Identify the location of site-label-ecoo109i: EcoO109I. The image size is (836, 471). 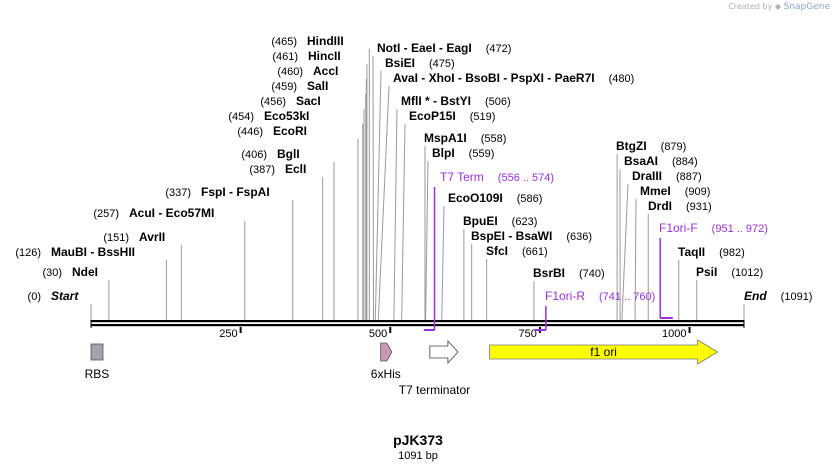
(475, 198).